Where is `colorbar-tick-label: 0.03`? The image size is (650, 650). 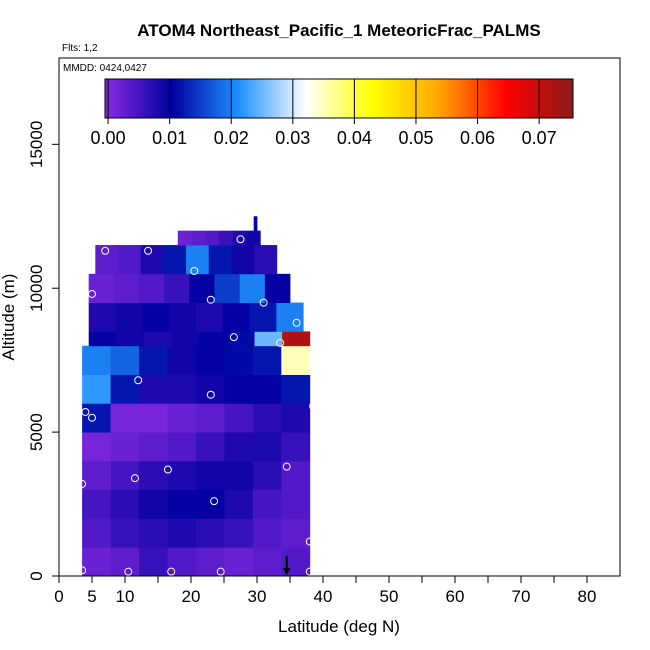 colorbar-tick-label: 0.03 is located at coordinates (292, 138).